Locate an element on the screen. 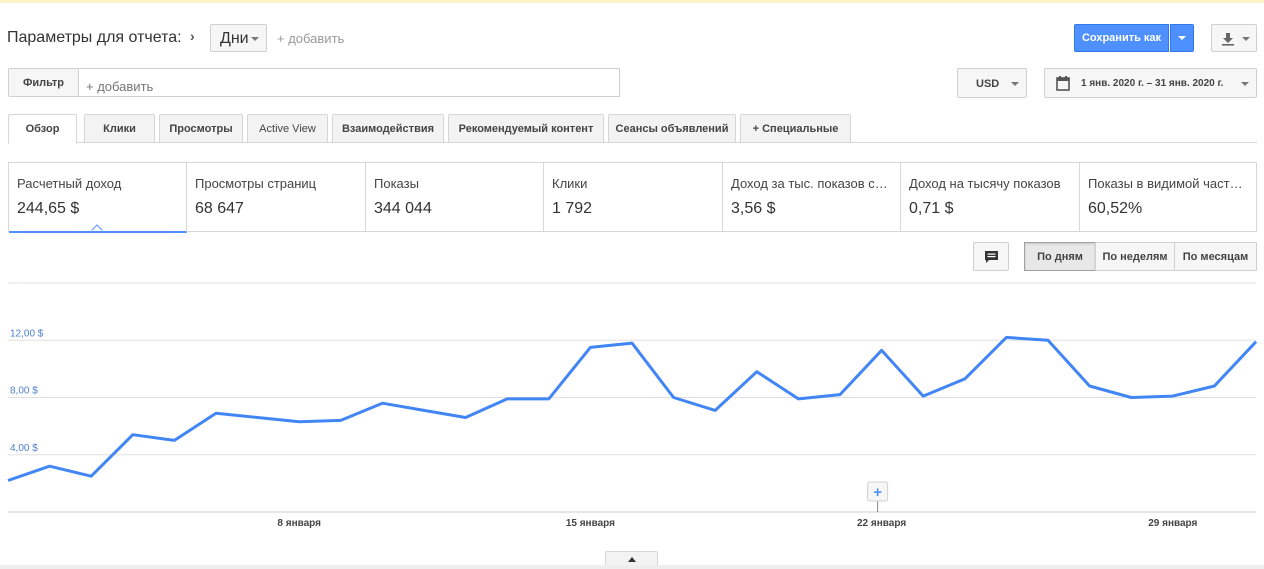 The image size is (1264, 569). calendar-icon is located at coordinates (1063, 83).